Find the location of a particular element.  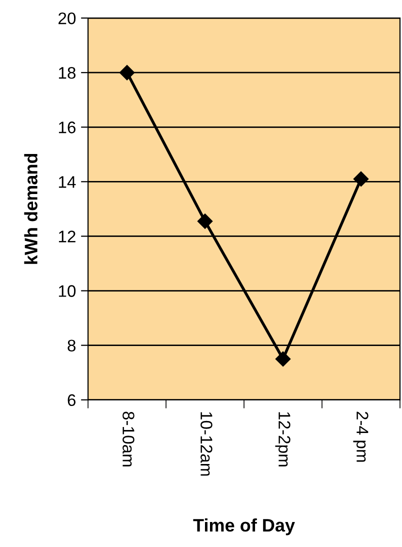

y-tick-label: 16 is located at coordinates (67, 128).